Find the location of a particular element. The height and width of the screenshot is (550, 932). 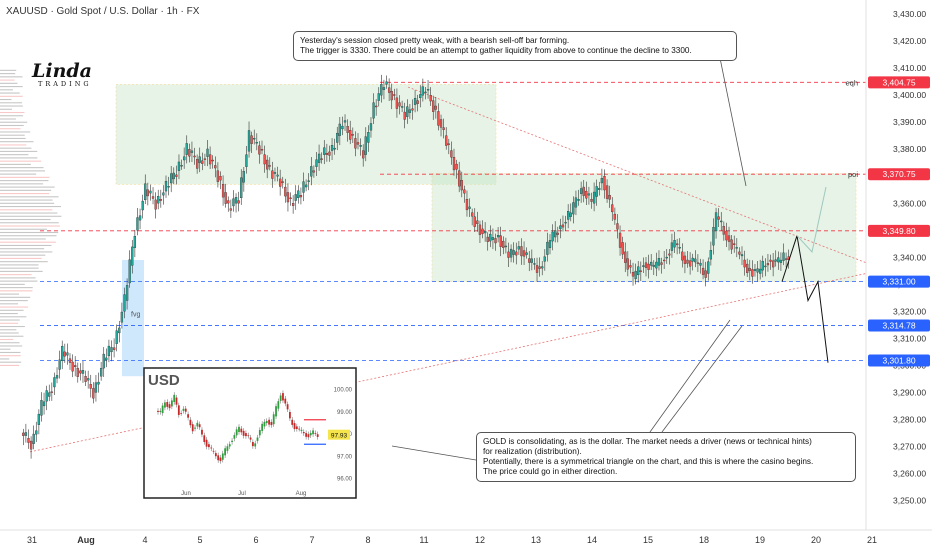

x-tick-label: 18 is located at coordinates (704, 540).